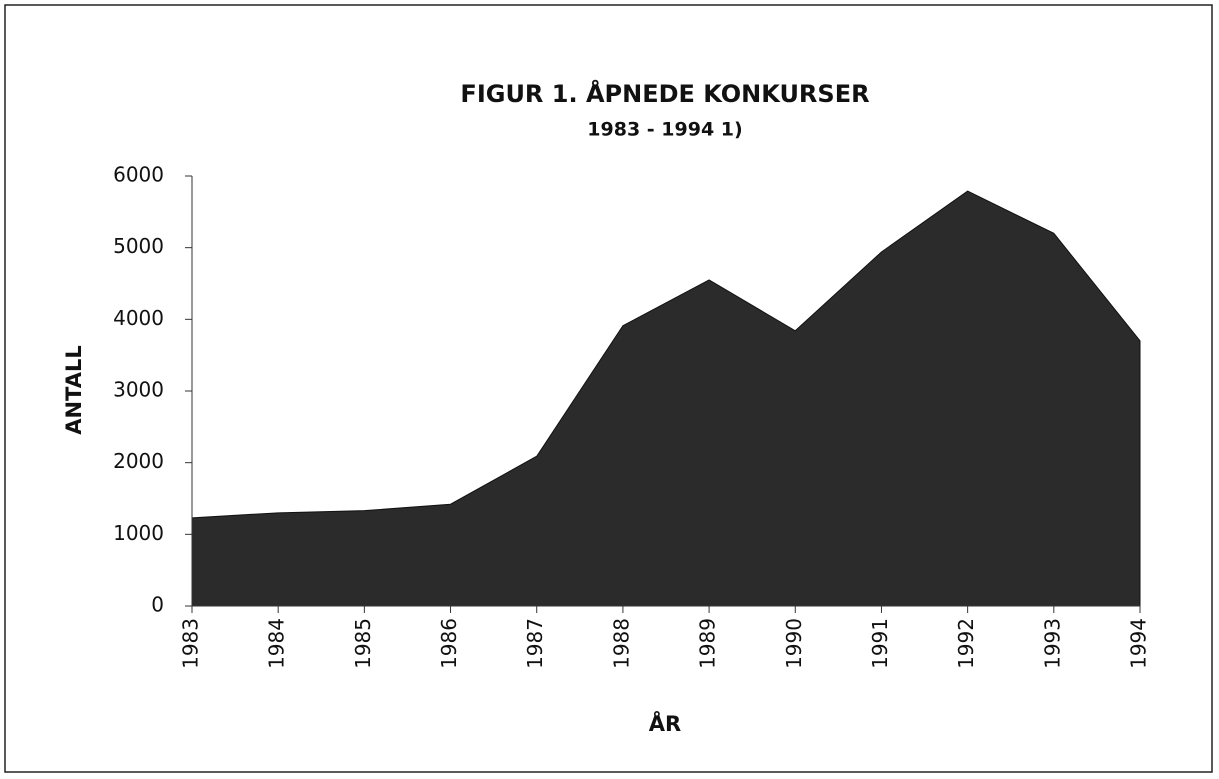 The image size is (1219, 779). Describe the element at coordinates (277, 643) in the screenshot. I see `x-tick-label: 1984` at that location.